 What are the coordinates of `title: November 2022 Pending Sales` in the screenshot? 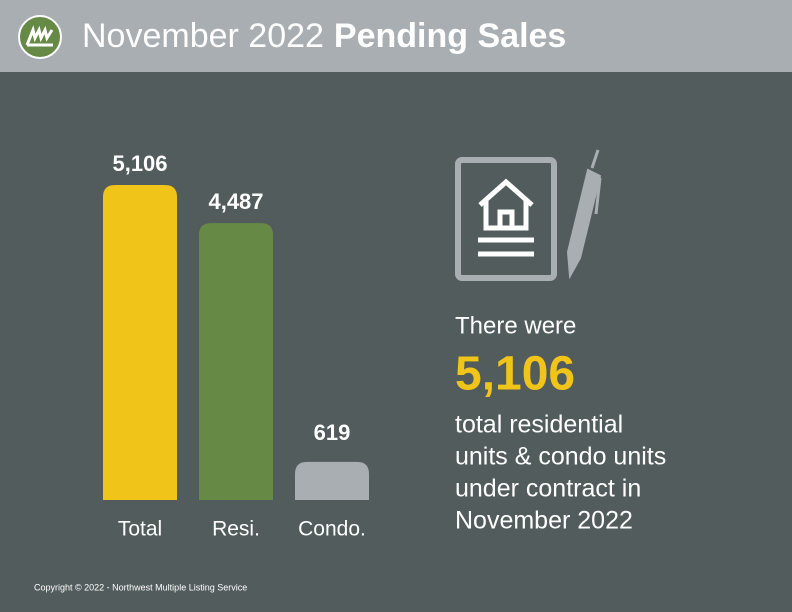 It's located at (324, 36).